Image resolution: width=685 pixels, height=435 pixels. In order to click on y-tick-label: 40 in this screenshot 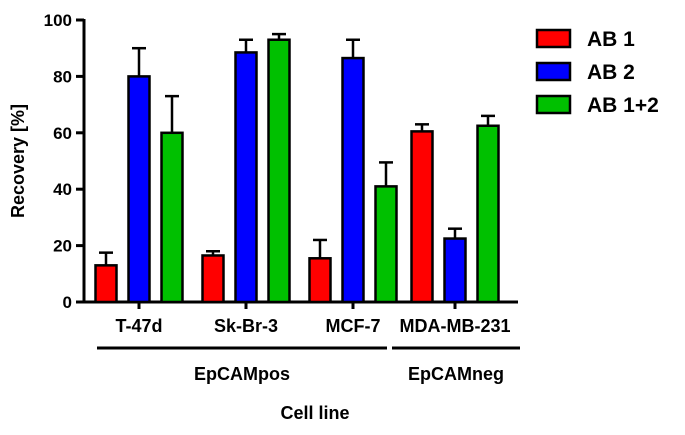, I will do `click(62, 189)`.